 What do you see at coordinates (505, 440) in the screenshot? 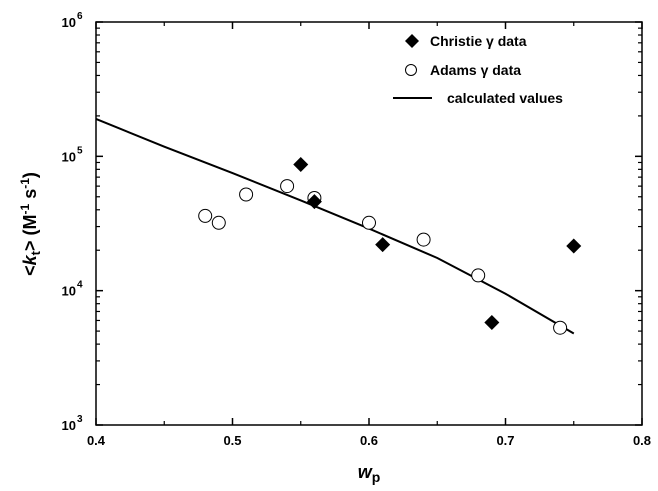
I see `x-tick-label: 0.7` at bounding box center [505, 440].